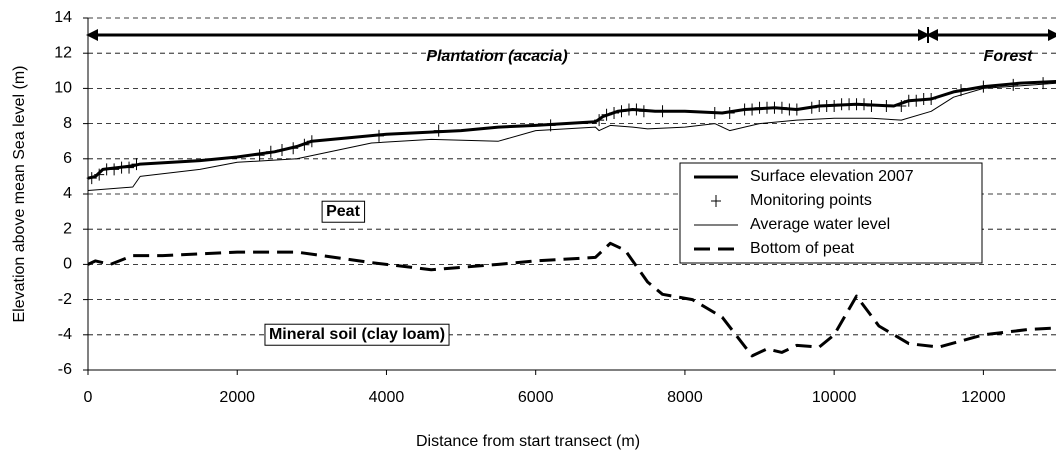 Image resolution: width=1056 pixels, height=457 pixels. What do you see at coordinates (67, 264) in the screenshot?
I see `y-tick-label: 0` at bounding box center [67, 264].